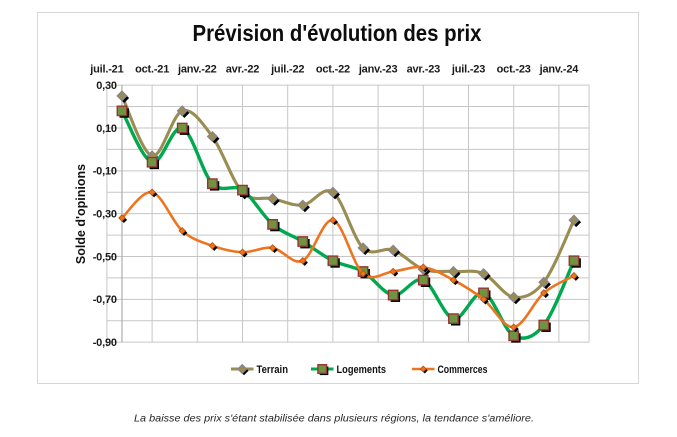  What do you see at coordinates (105, 343) in the screenshot?
I see `y-tick-label: -0,90` at bounding box center [105, 343].